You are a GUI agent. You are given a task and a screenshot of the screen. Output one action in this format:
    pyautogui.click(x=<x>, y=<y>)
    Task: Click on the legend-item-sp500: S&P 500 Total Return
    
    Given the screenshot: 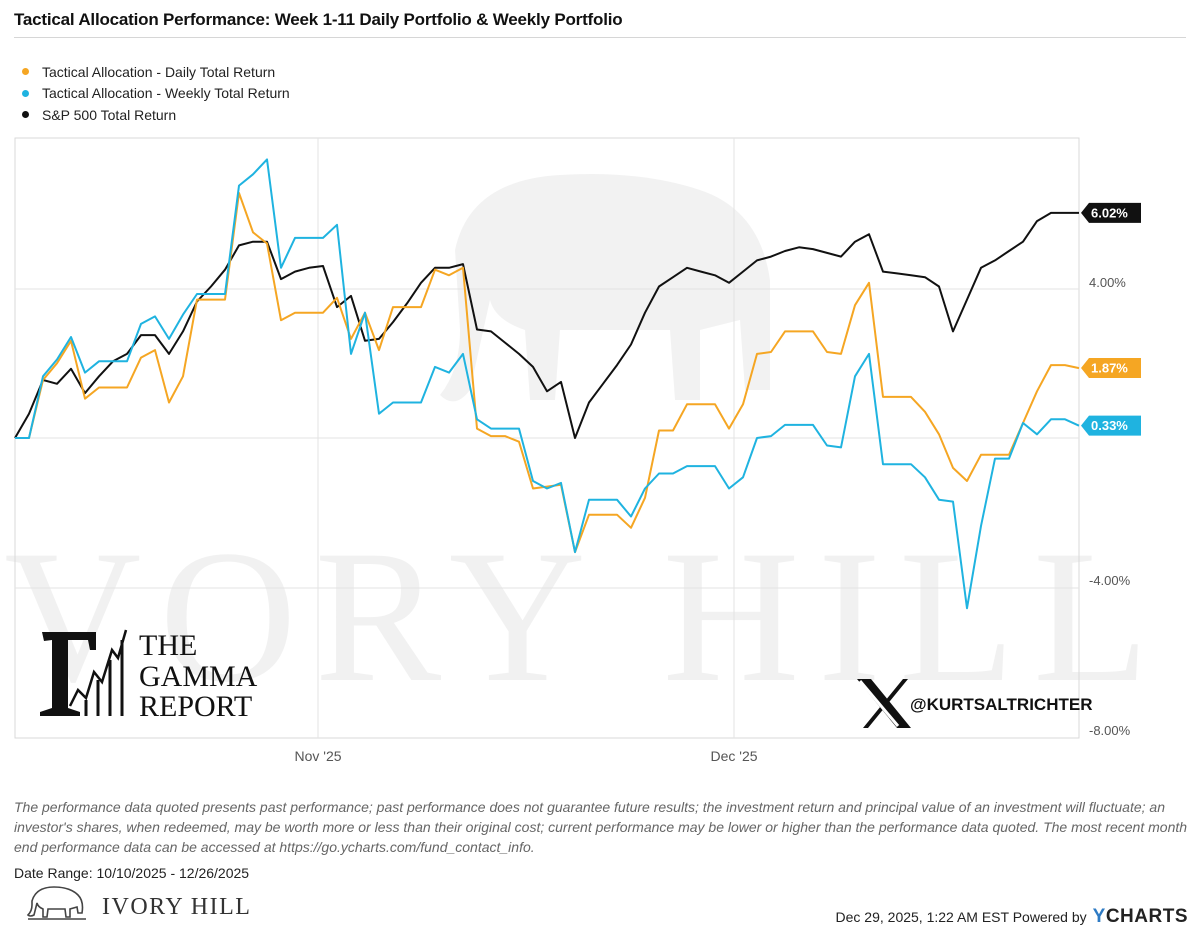 What is the action you would take?
    pyautogui.click(x=156, y=115)
    